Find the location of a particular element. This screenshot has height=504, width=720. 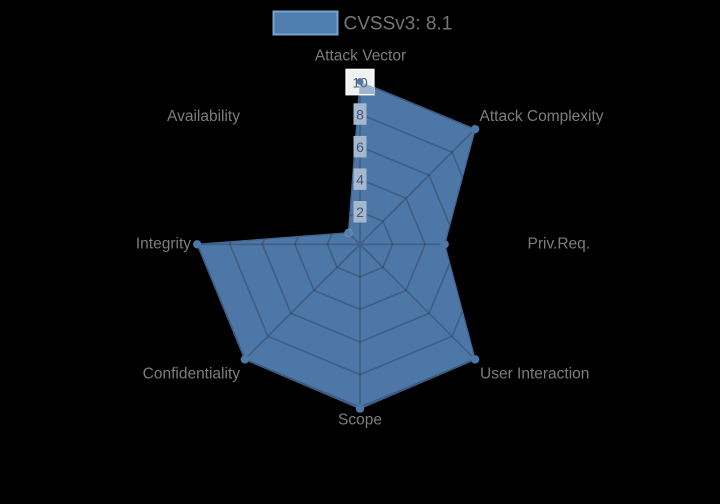

svg-text: Integrity is located at coordinates (163, 244).